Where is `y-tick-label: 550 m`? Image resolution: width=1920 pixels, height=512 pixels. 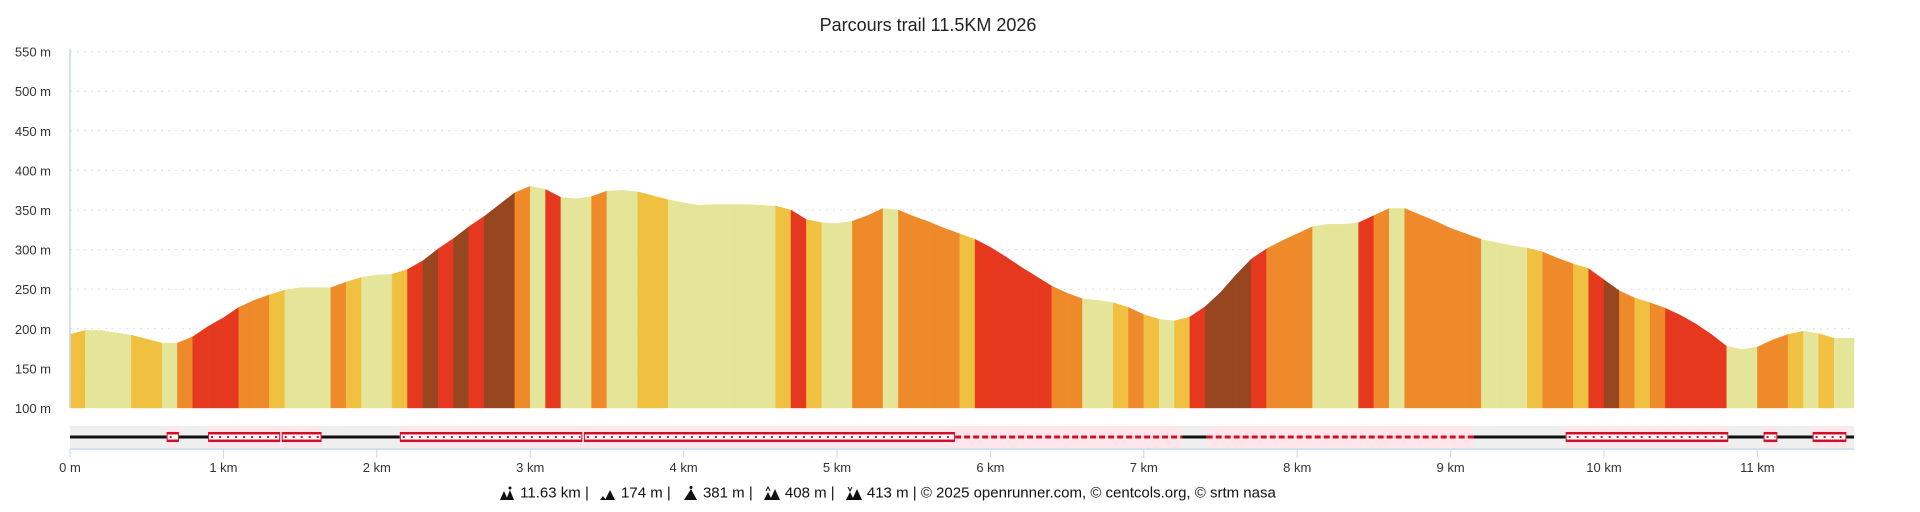
y-tick-label: 550 m is located at coordinates (33, 52).